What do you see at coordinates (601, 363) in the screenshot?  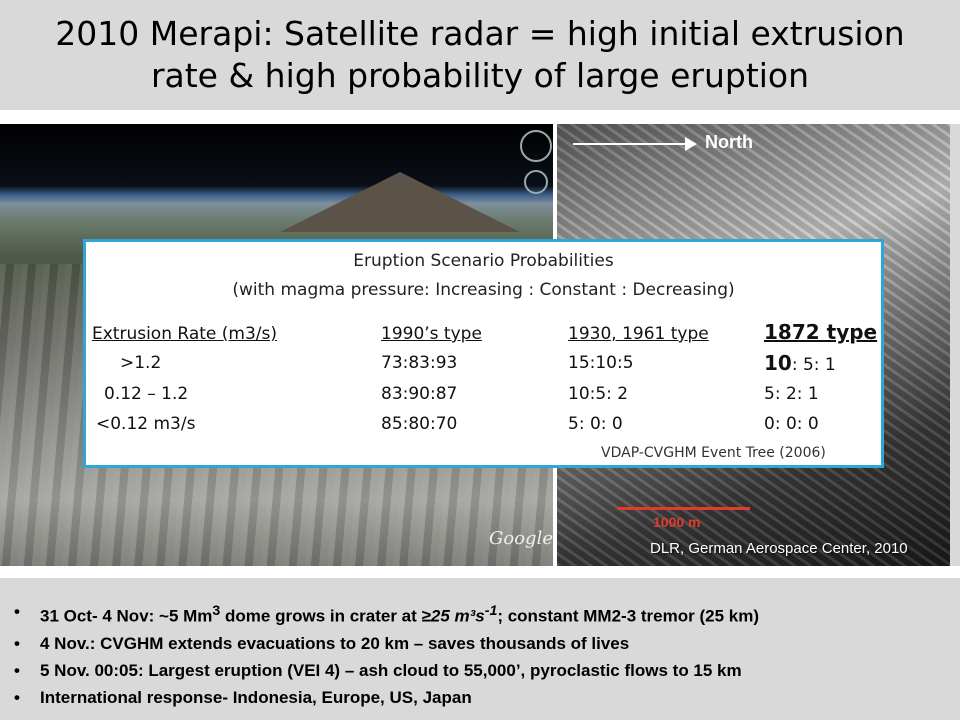 I see `table-row-1-1930-1961: 15:10:5` at bounding box center [601, 363].